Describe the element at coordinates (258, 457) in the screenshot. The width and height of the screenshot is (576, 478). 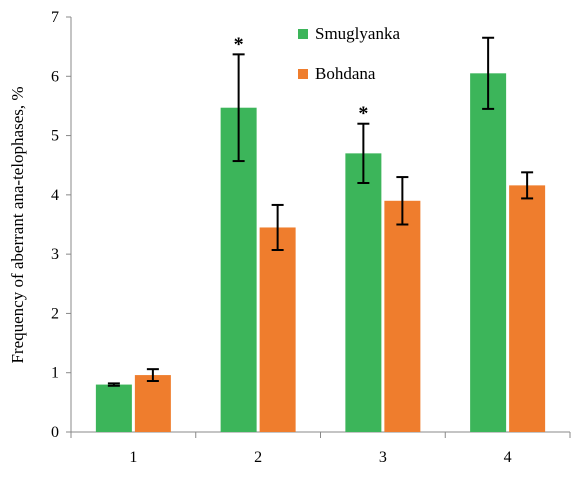
I see `x-tick-label: 2` at that location.